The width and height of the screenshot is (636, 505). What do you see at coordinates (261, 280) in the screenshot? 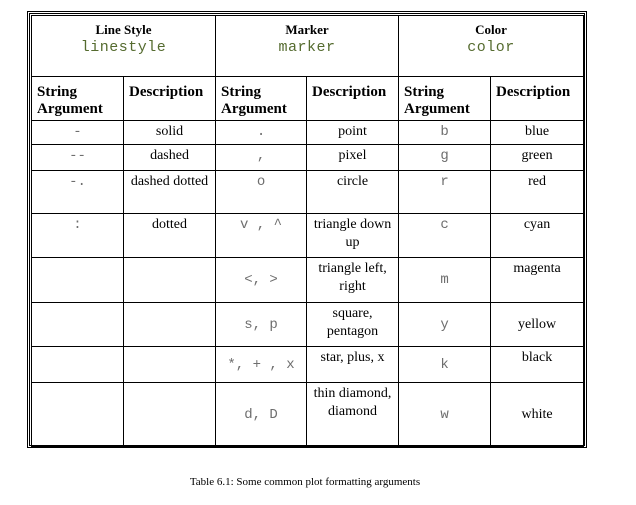
I see `string-argument-cell: <, >` at bounding box center [261, 280].